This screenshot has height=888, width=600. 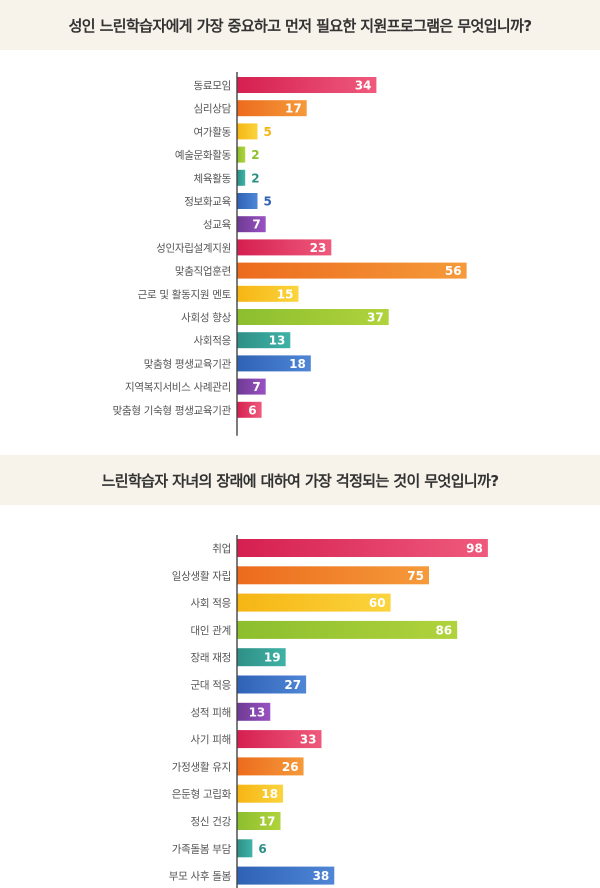 I want to click on chart1-category-label: 체육활동, so click(x=213, y=178).